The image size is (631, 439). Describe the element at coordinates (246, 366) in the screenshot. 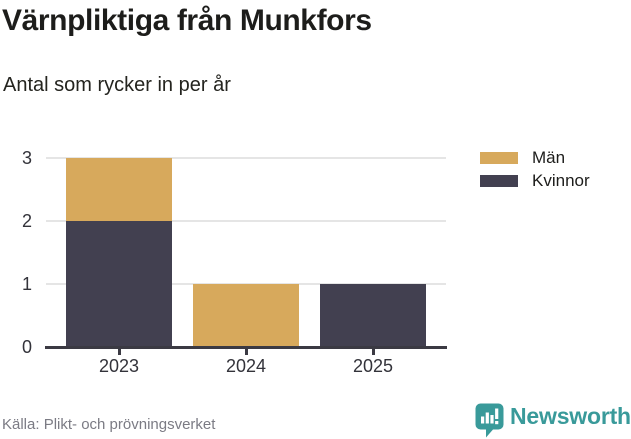

I see `x-tick-label: 2024` at that location.